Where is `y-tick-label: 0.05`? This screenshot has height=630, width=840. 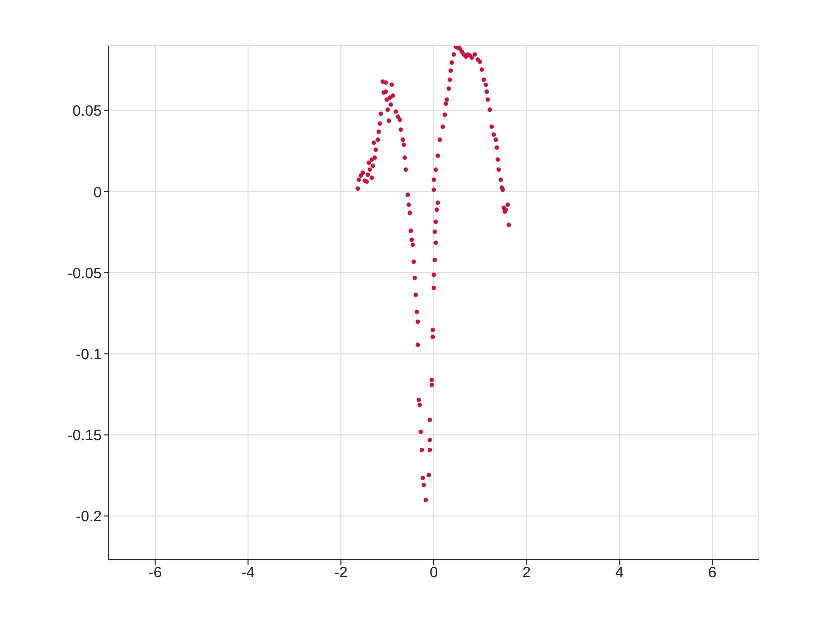 y-tick-label: 0.05 is located at coordinates (87, 111).